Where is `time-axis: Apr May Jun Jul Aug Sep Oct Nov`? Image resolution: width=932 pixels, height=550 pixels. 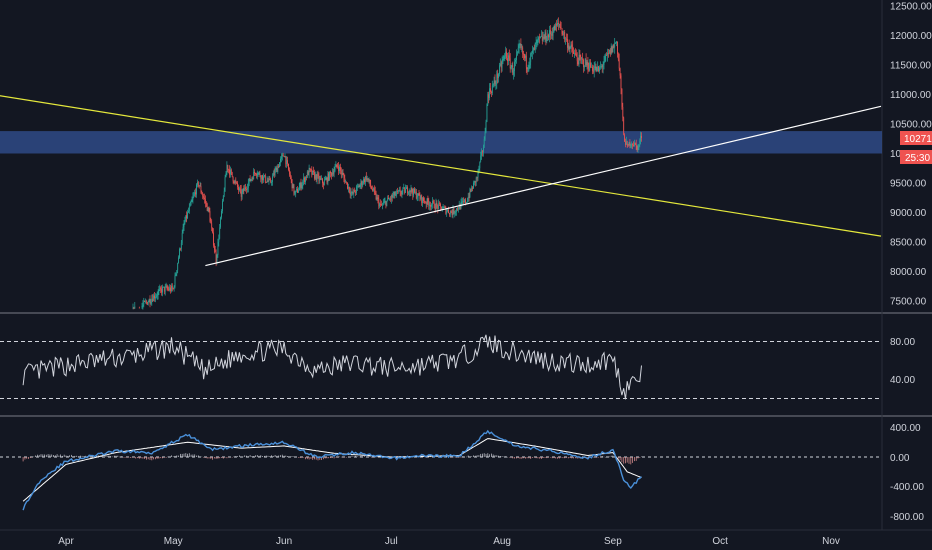
time-axis: Apr May Jun Jul Aug Sep Oct Nov is located at coordinates (449, 541).